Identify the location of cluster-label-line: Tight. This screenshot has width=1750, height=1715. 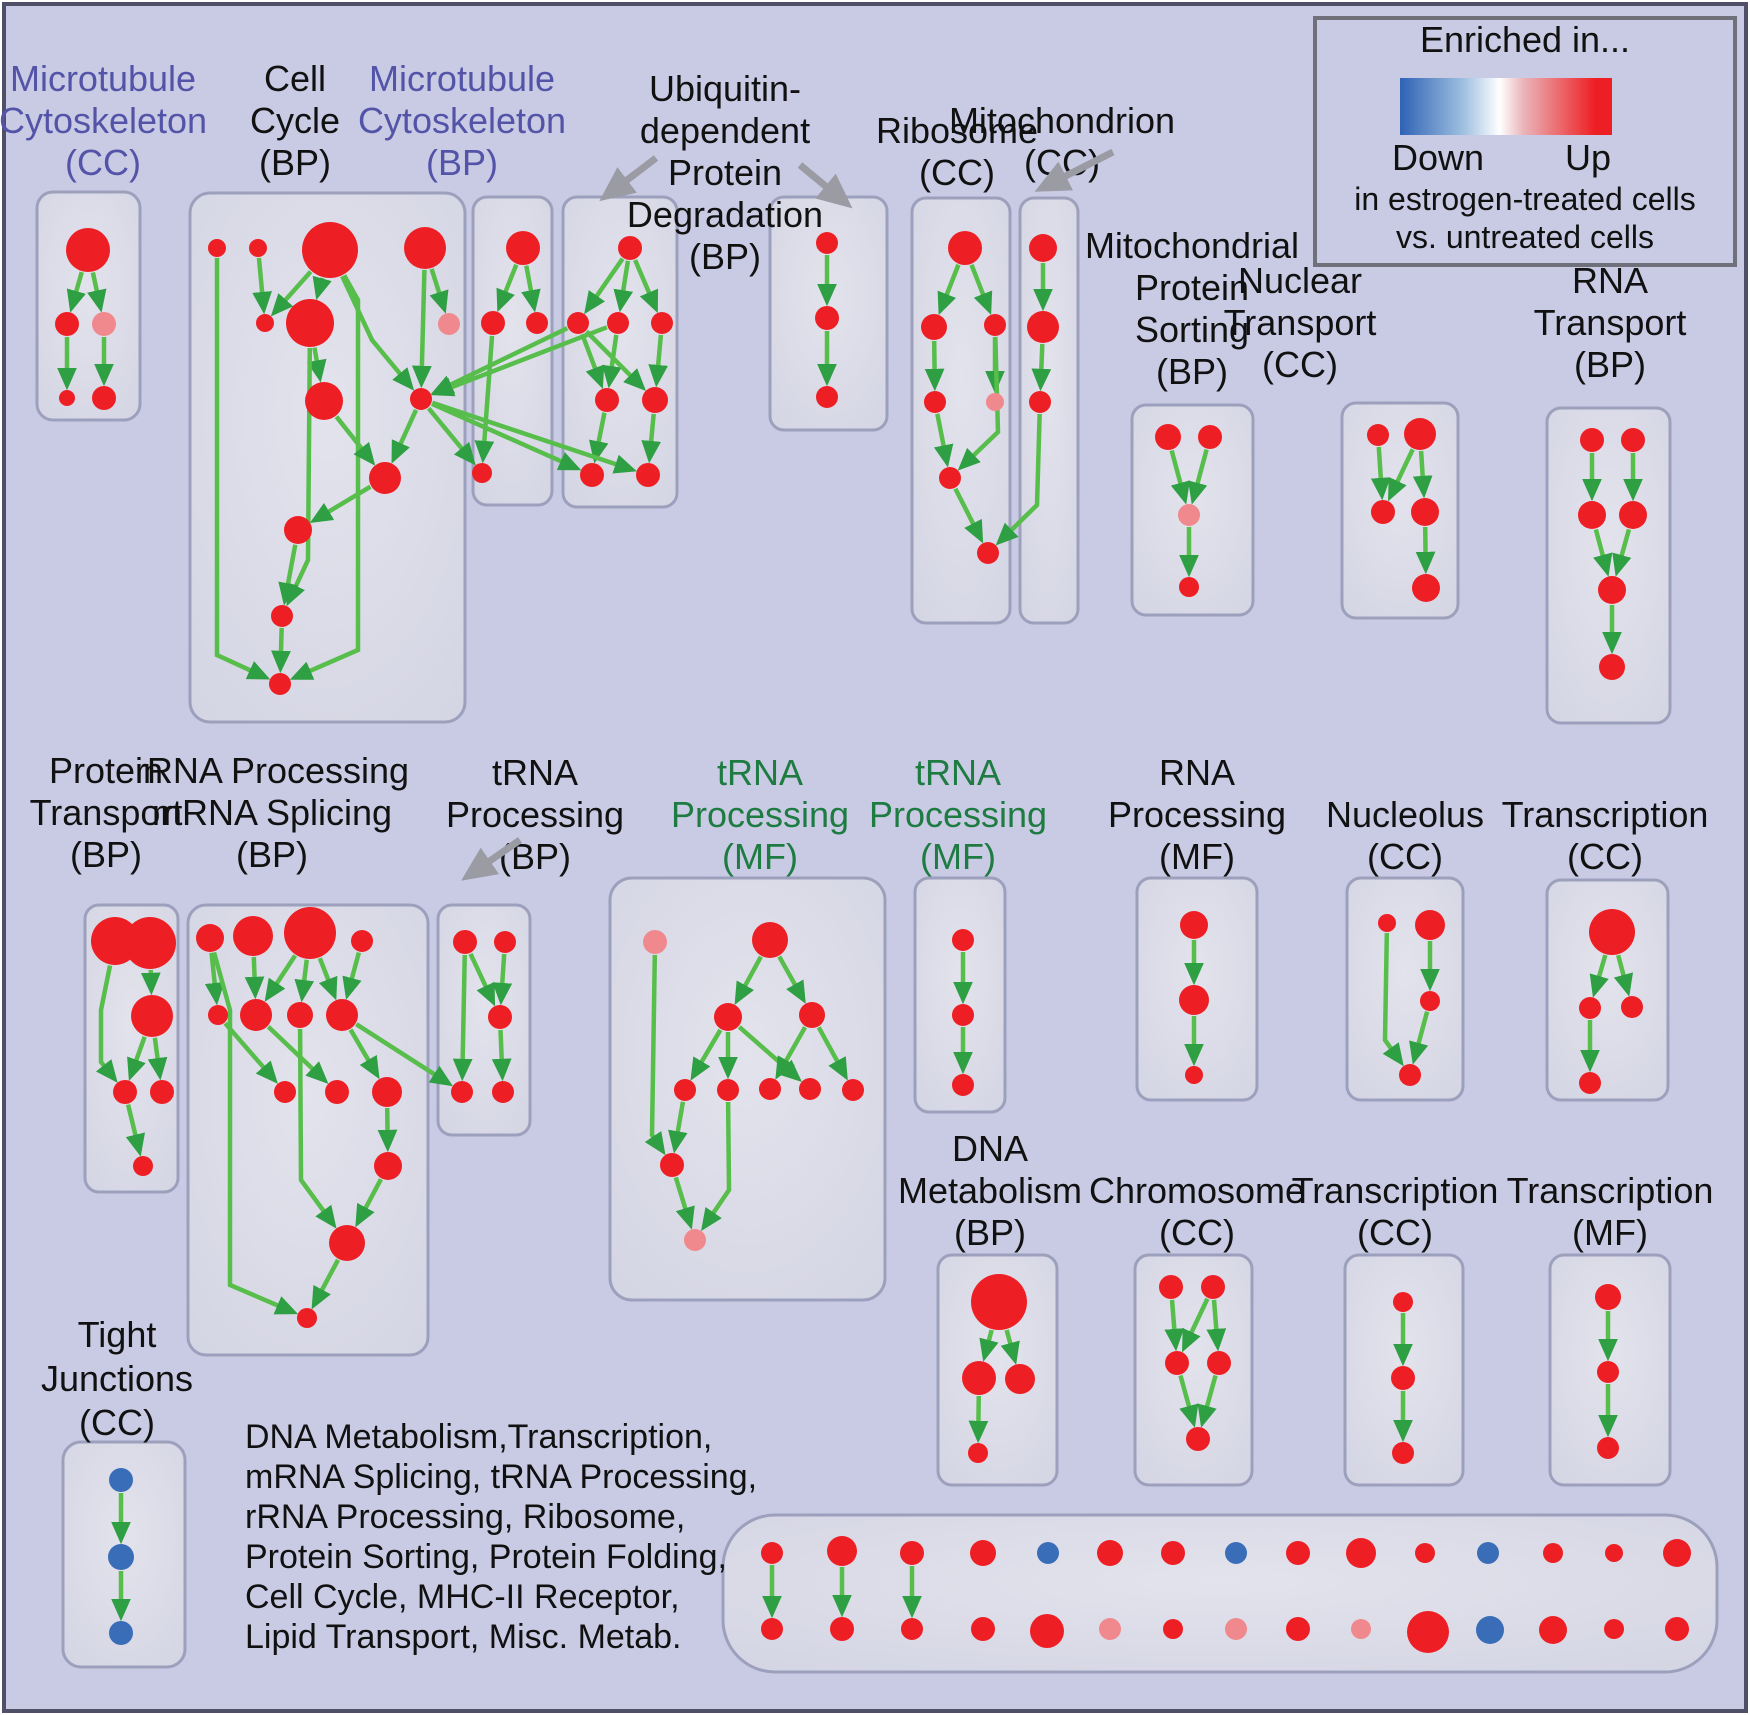
(117, 1334).